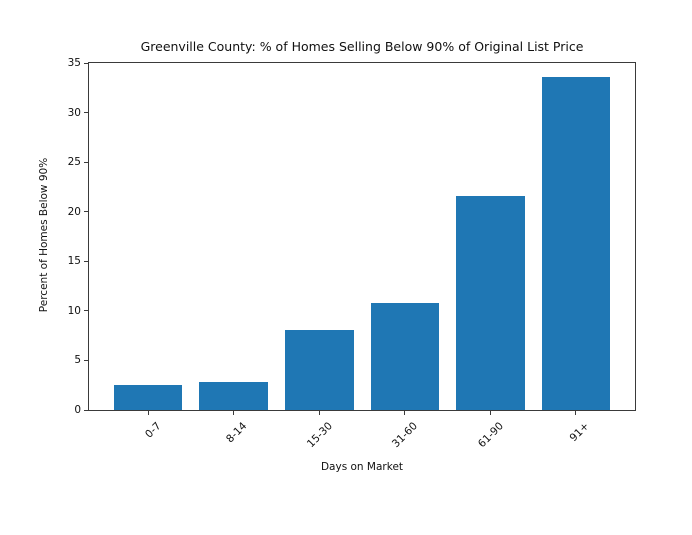  I want to click on y-tick-label: 20, so click(74, 211).